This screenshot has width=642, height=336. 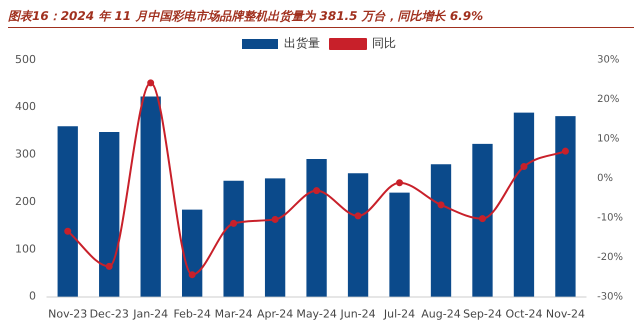 I want to click on legend-label: 出货量, so click(x=302, y=43).